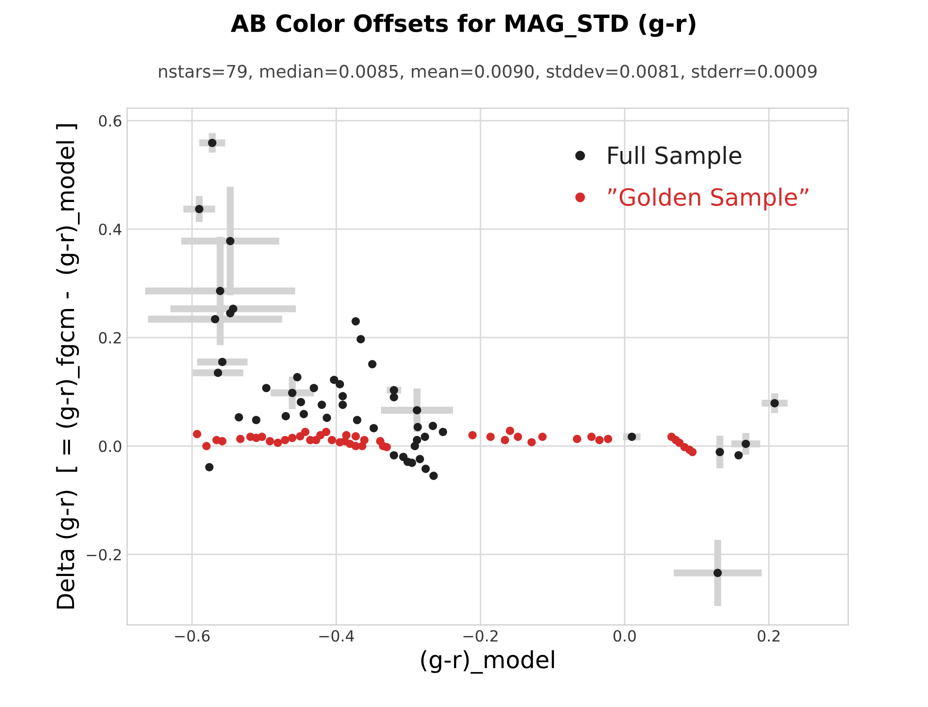  What do you see at coordinates (110, 446) in the screenshot?
I see `y-tick-label: 0.0` at bounding box center [110, 446].